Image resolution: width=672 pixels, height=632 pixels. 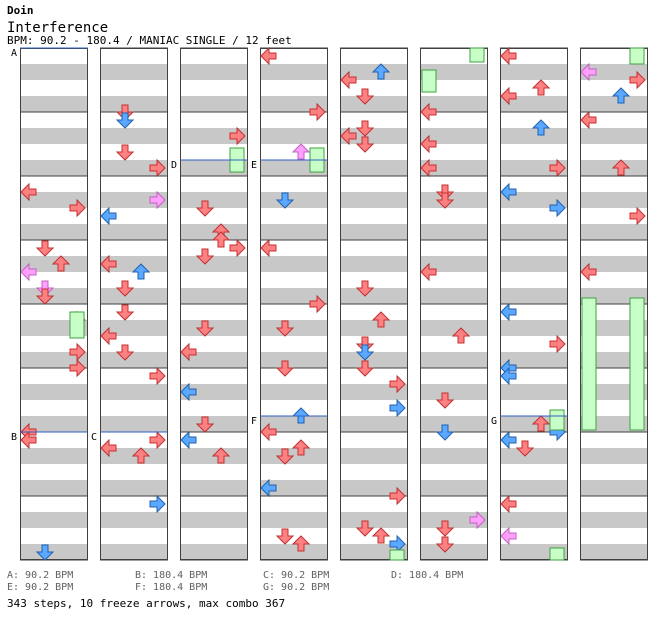 I want to click on bpm-marker: G, so click(x=529, y=421).